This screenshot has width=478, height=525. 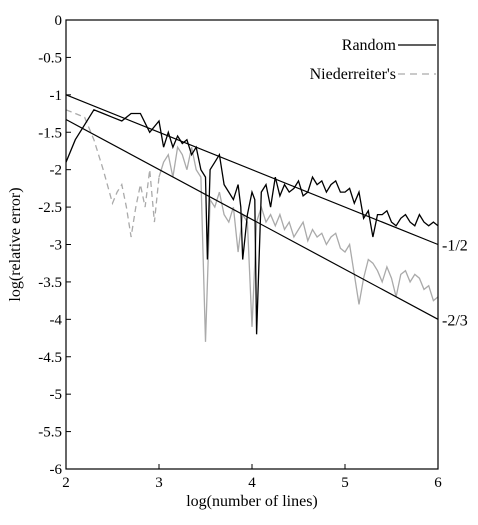 I want to click on y-tick-label: -6, so click(x=56, y=470).